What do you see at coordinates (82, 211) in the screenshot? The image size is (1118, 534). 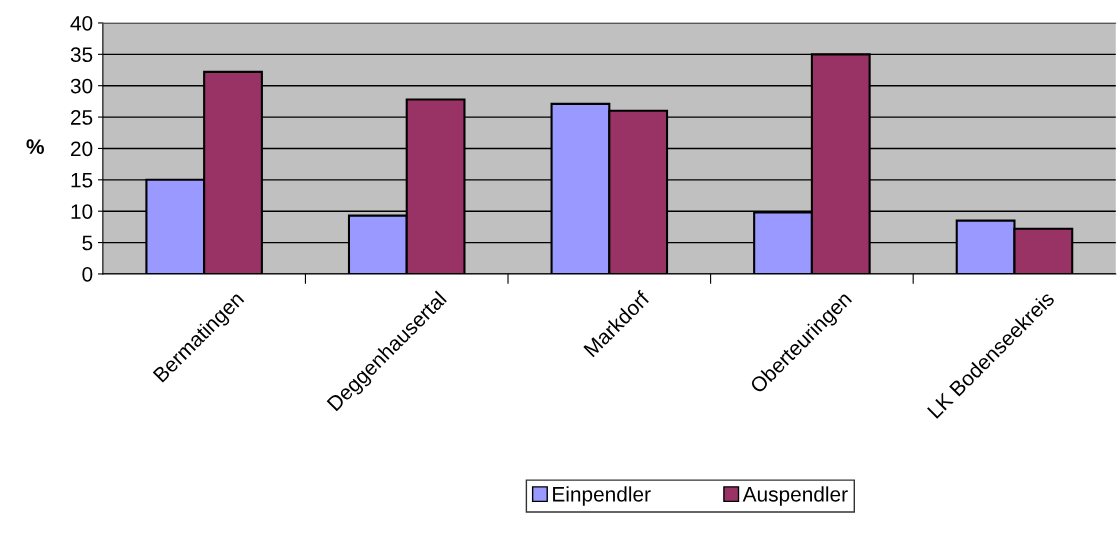 I see `y-tick-label: 10` at bounding box center [82, 211].